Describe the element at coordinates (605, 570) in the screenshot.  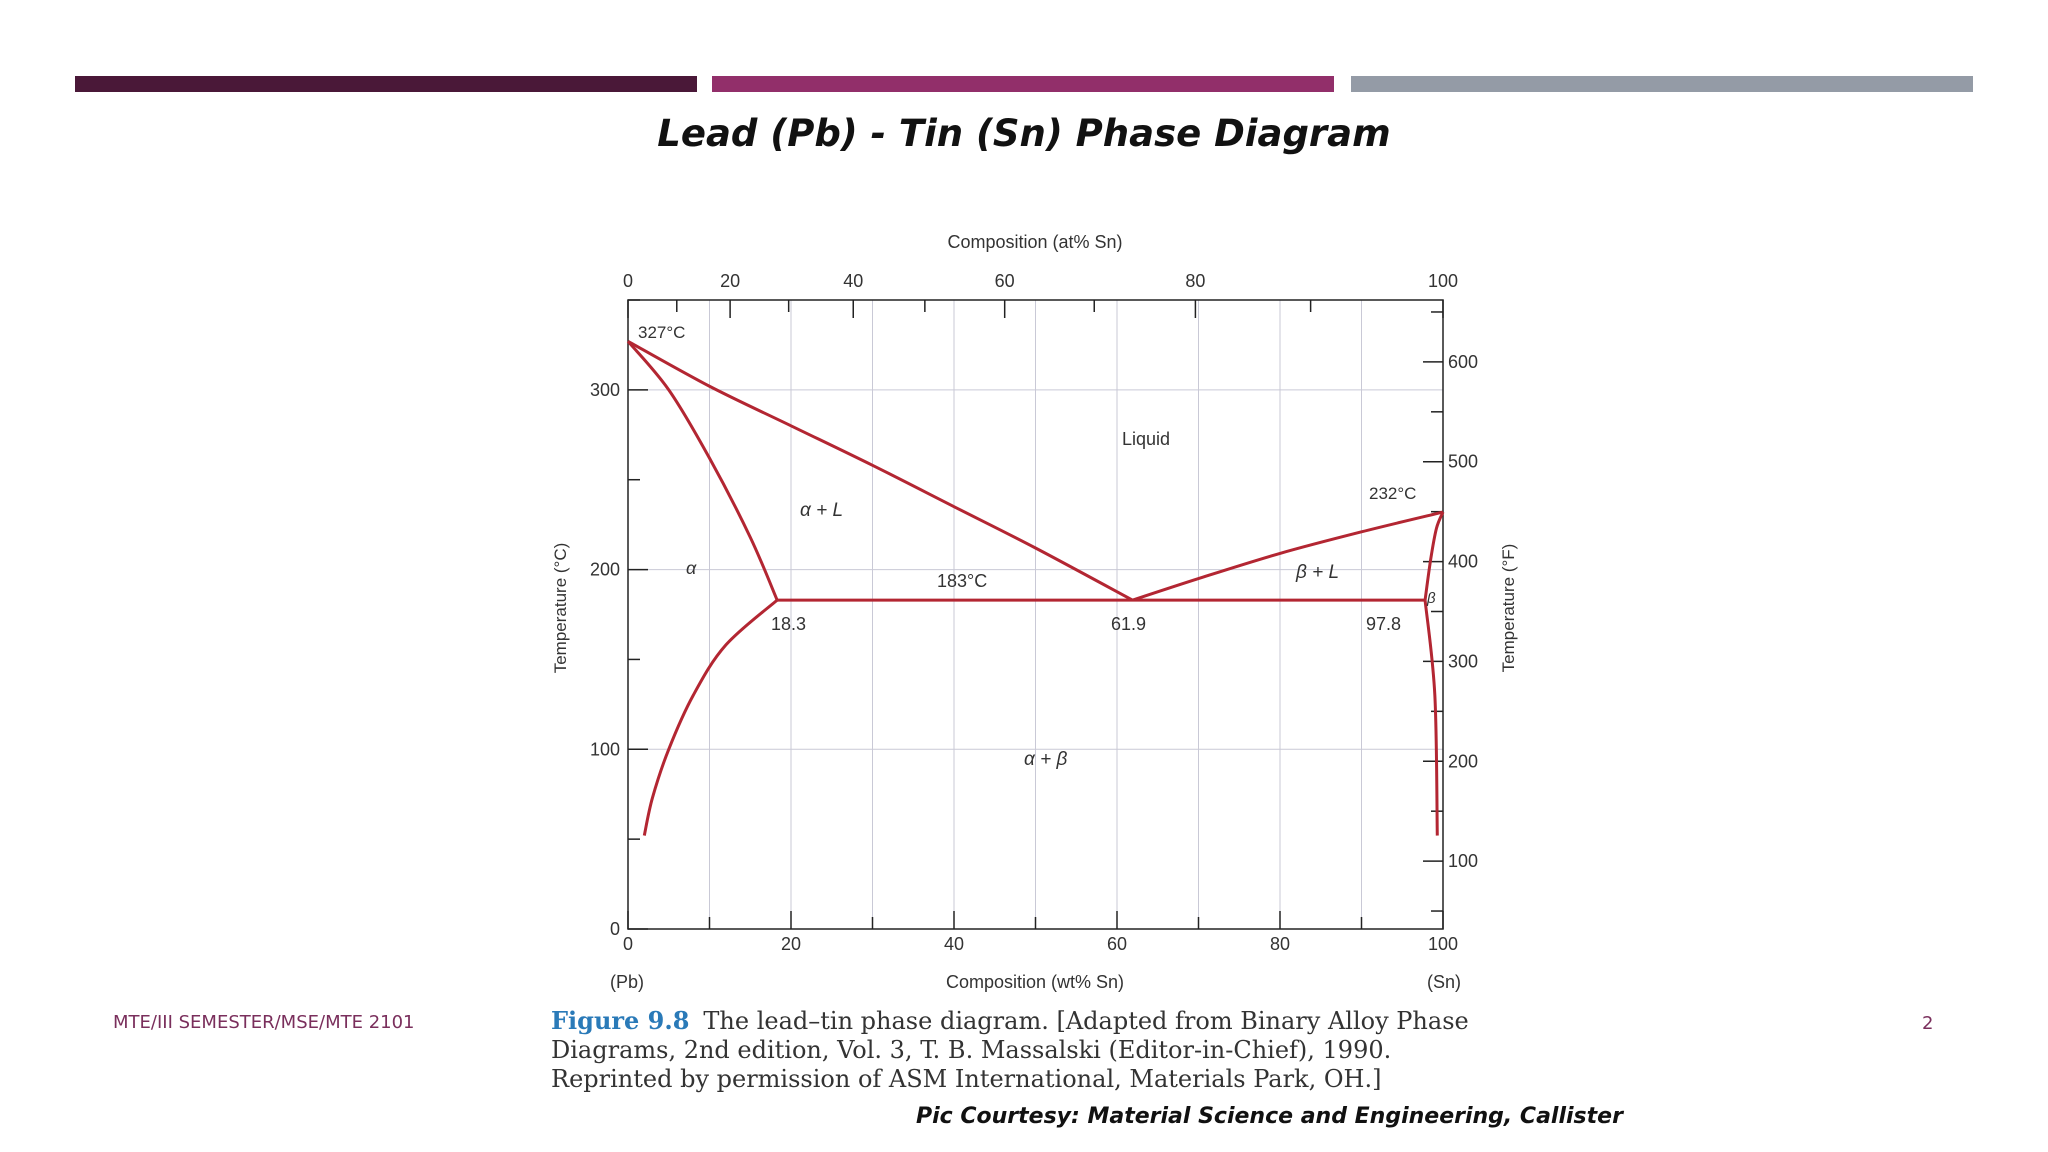
I see `left-tick-label: 200` at that location.